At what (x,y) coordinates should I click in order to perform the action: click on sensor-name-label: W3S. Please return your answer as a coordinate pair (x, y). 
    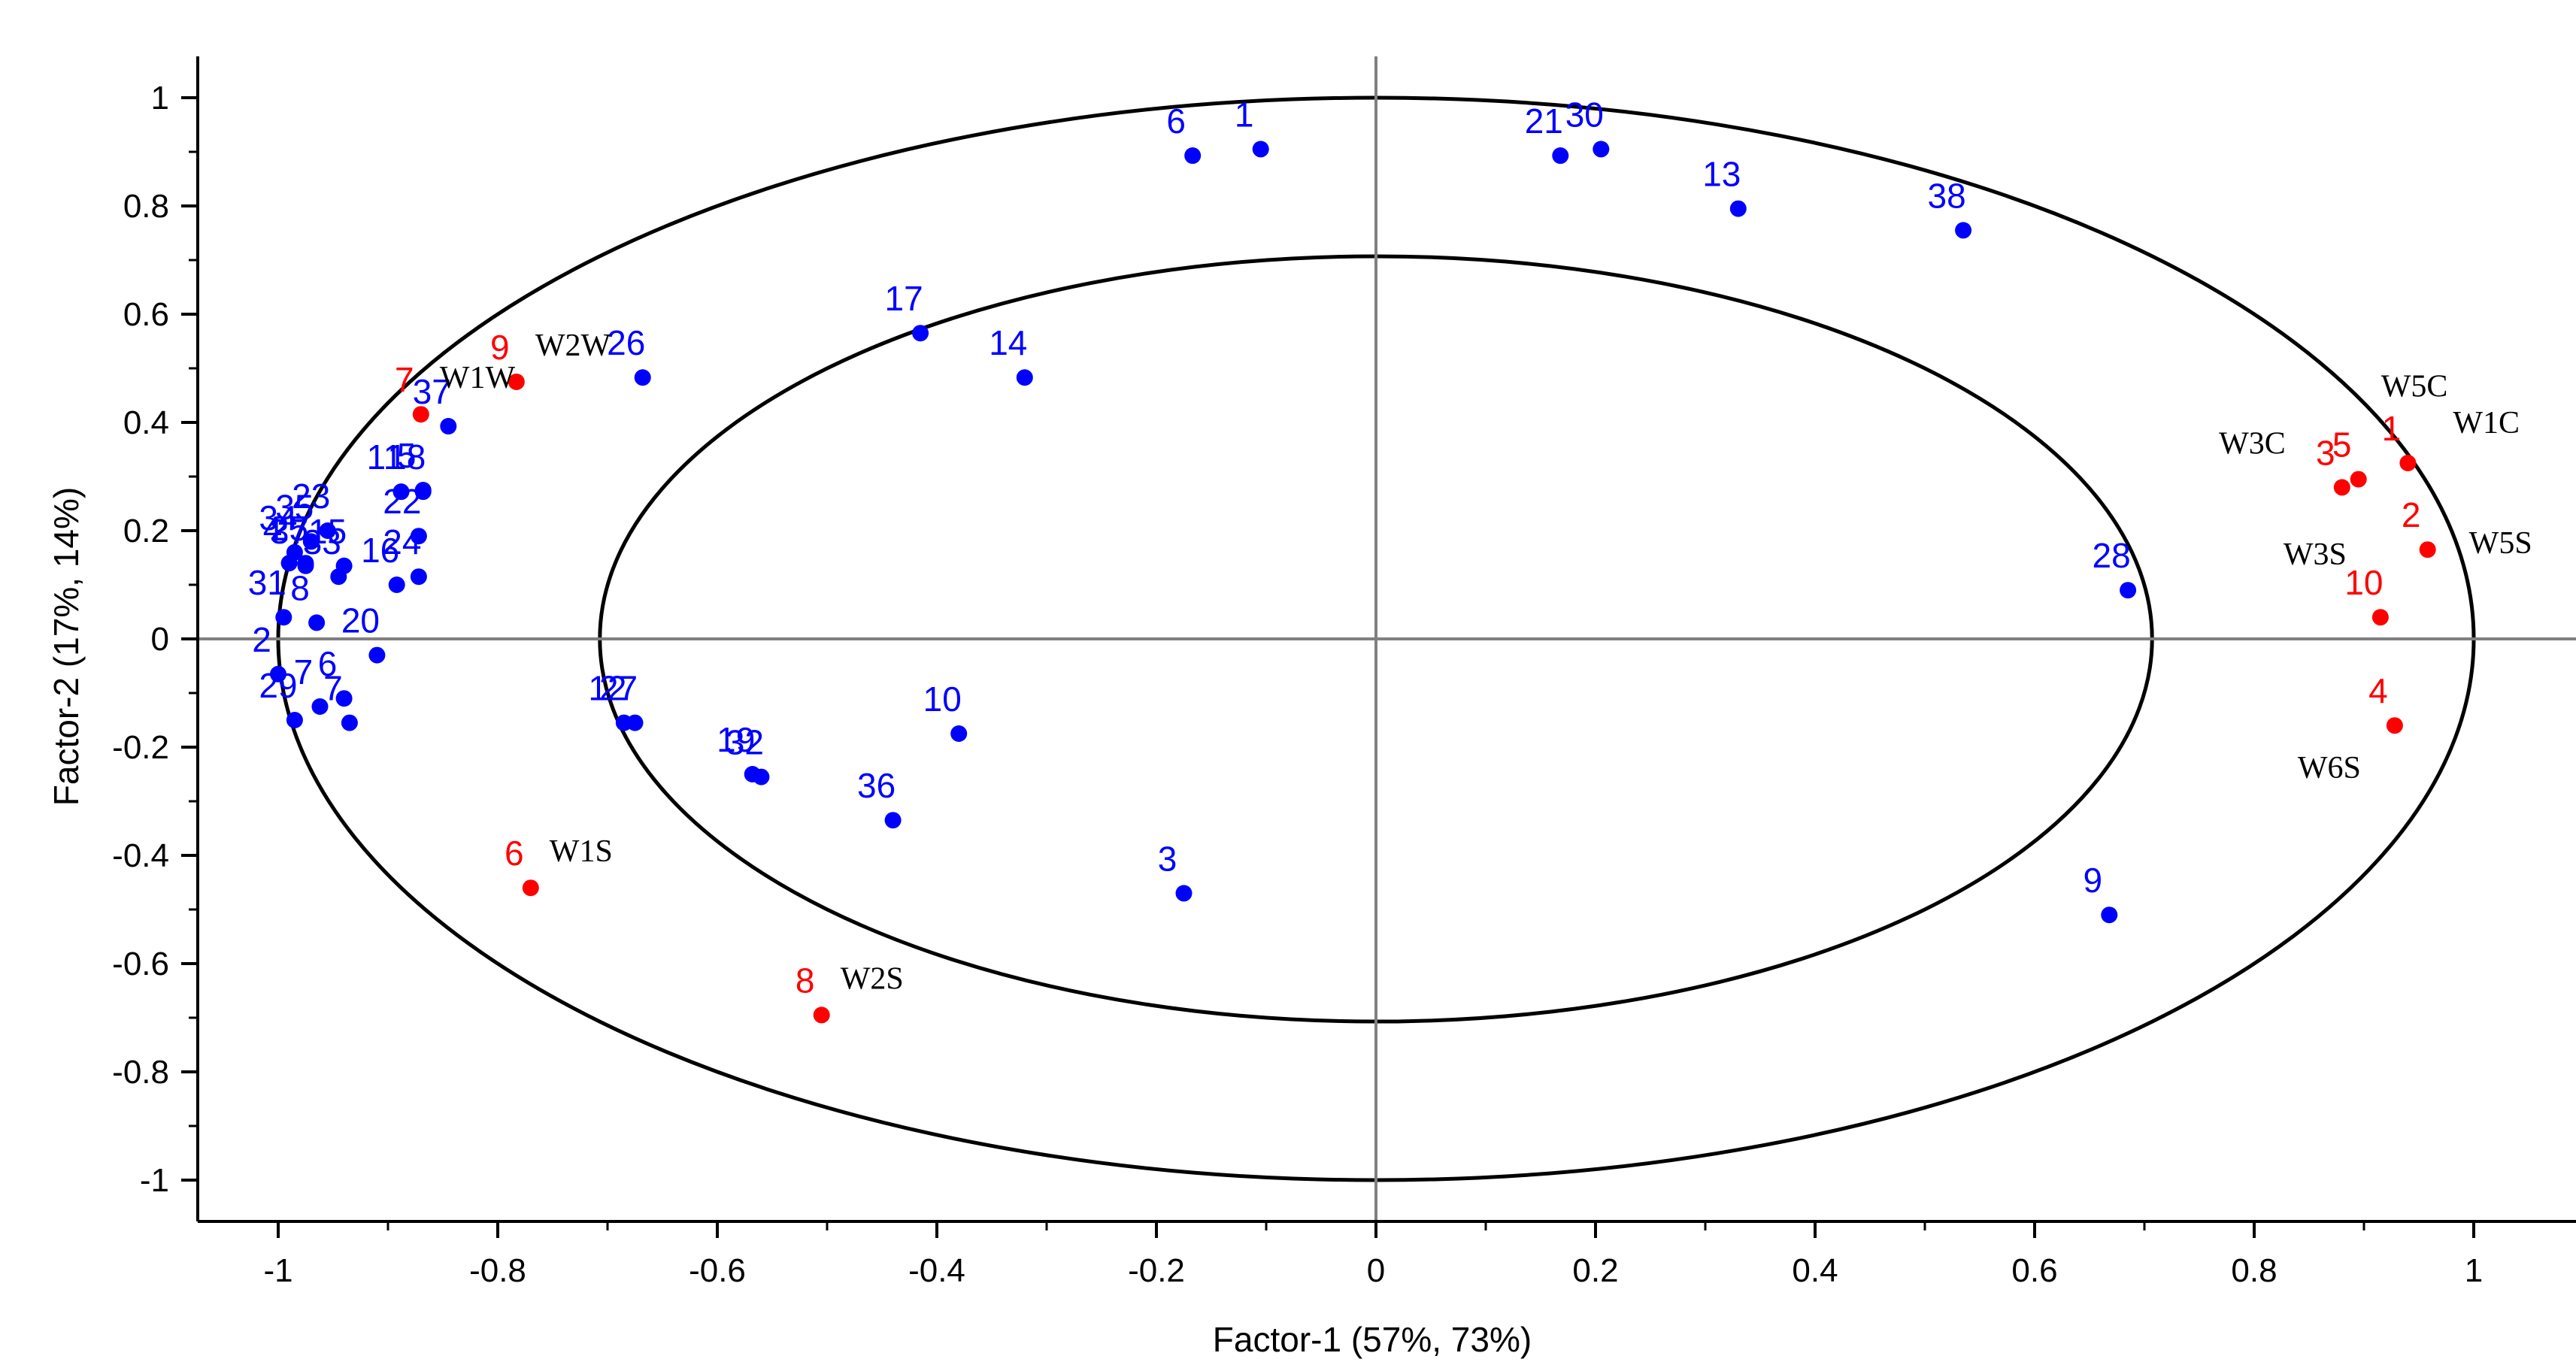
    Looking at the image, I should click on (2315, 554).